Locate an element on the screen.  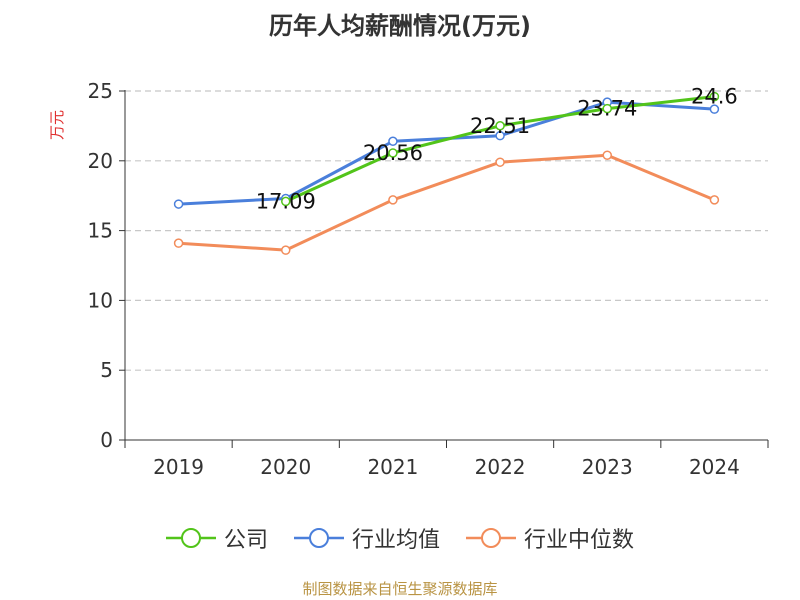
source-note: 制图数据来自恒生聚源数据库 is located at coordinates (400, 589).